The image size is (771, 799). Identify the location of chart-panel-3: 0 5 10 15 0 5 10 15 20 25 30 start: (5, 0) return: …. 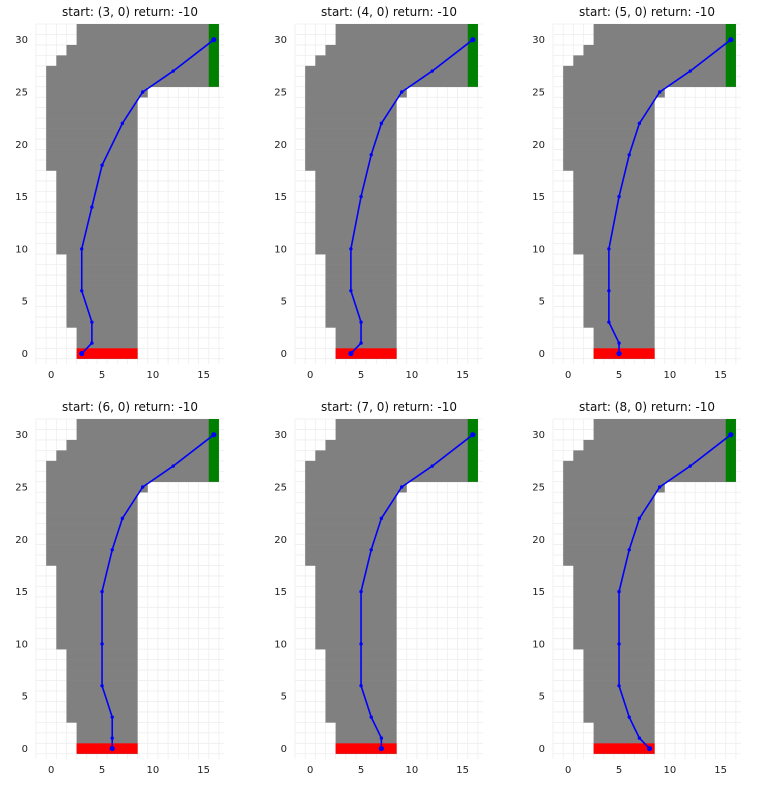
(636, 193).